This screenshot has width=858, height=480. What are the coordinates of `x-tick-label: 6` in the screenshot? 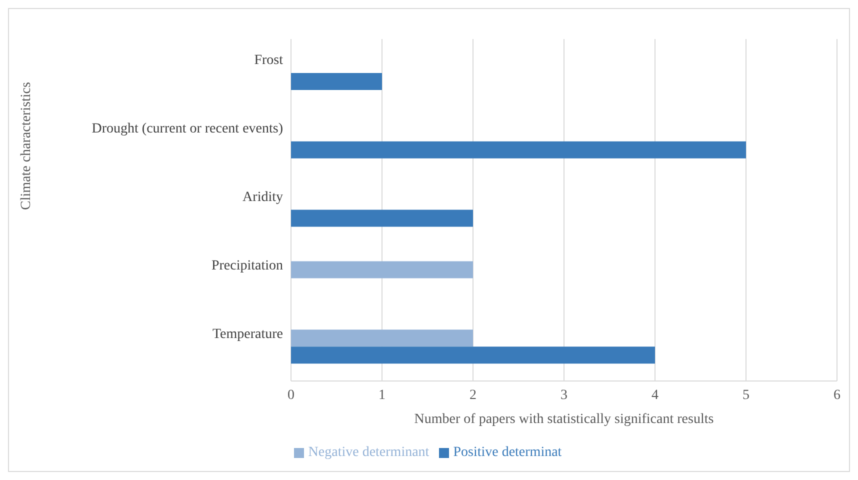 It's located at (837, 395).